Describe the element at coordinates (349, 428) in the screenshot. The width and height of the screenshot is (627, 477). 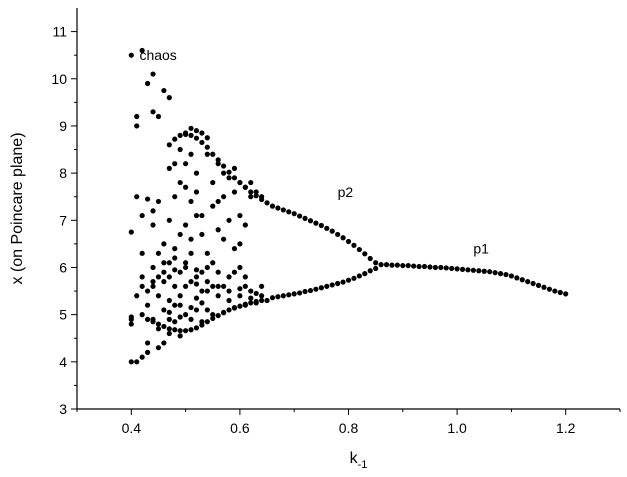
I see `x-tick-label: 0.8` at that location.